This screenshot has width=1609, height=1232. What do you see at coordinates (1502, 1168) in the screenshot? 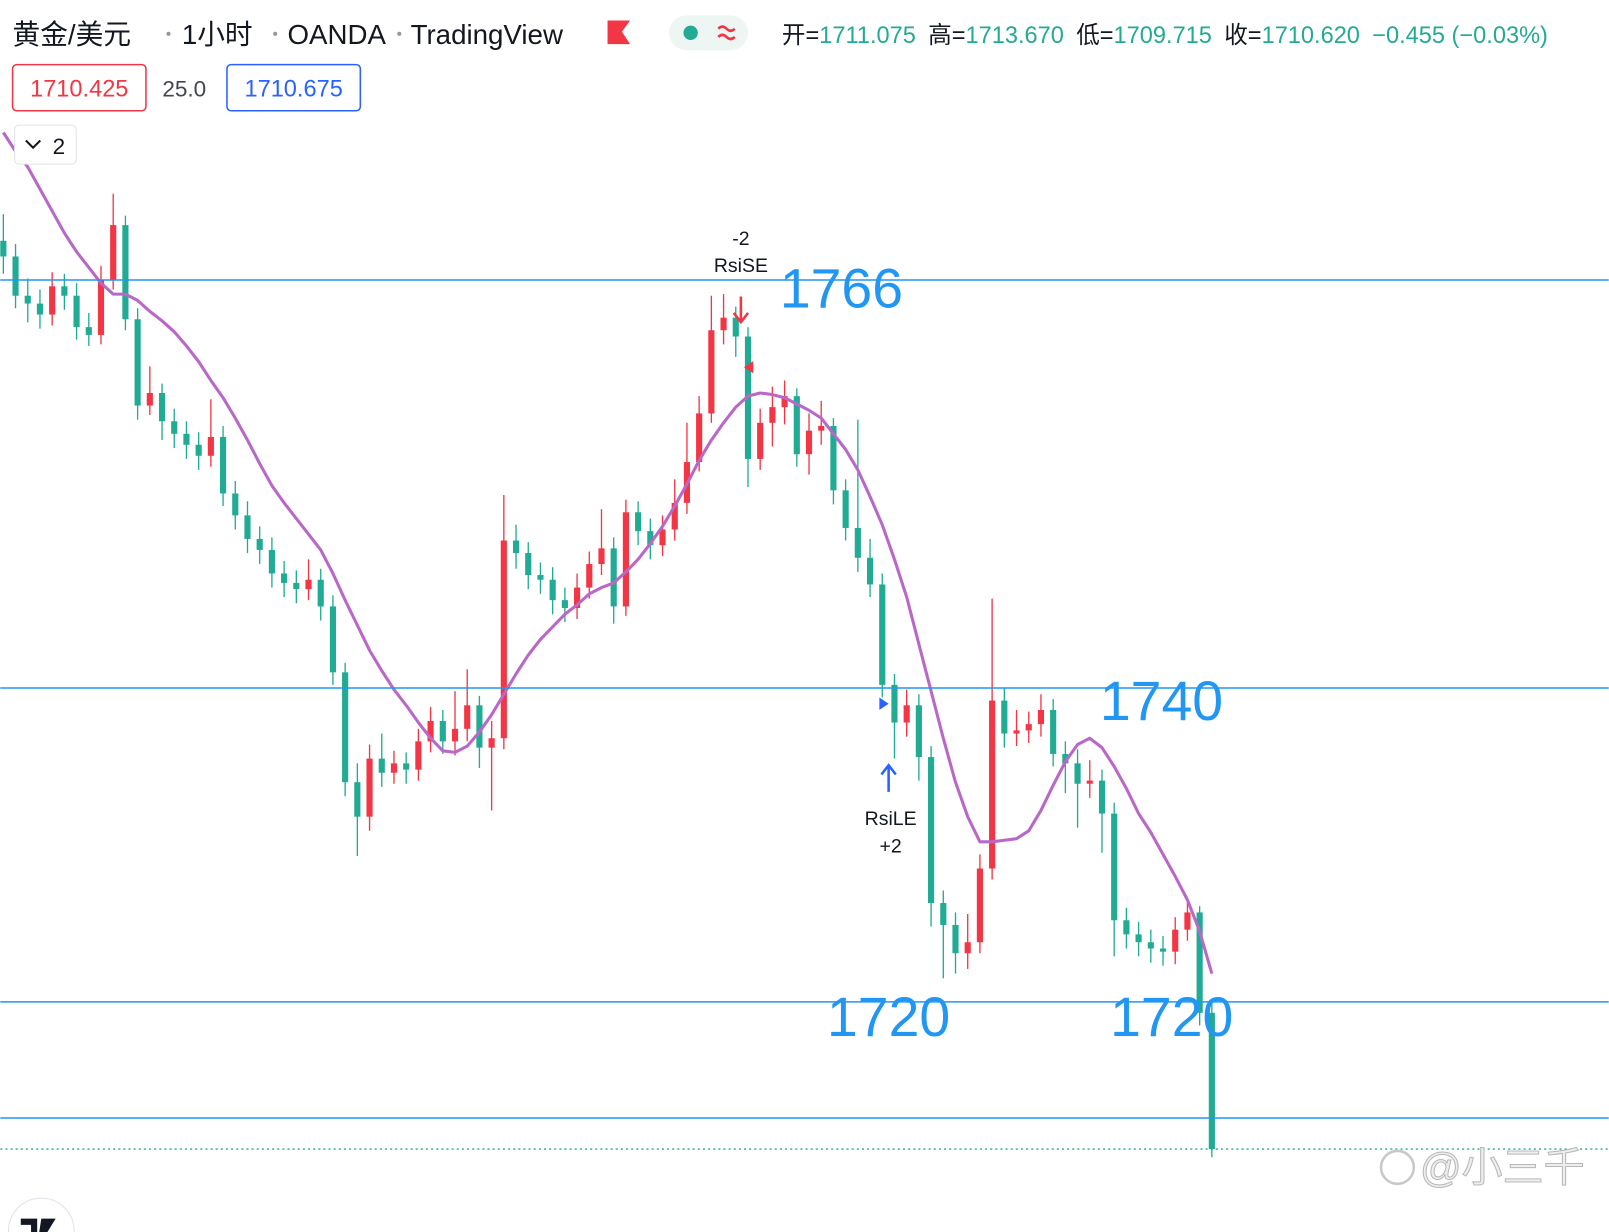
I see `watermark: @小三千` at bounding box center [1502, 1168].